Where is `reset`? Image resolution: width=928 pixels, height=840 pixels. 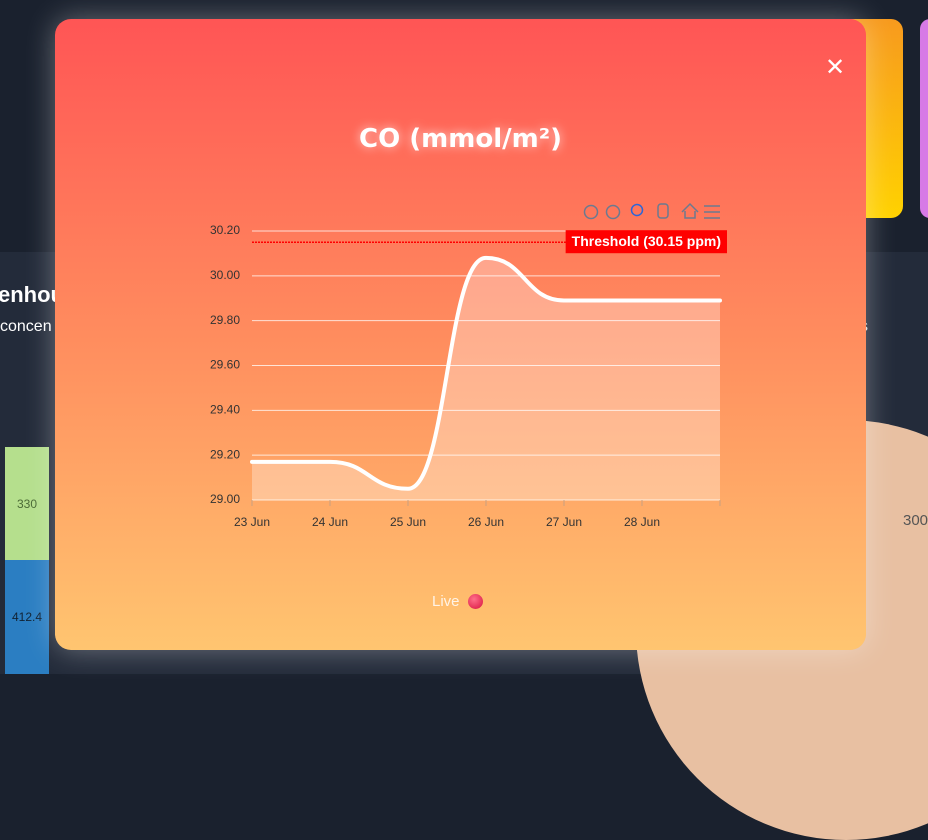 reset is located at coordinates (690, 210).